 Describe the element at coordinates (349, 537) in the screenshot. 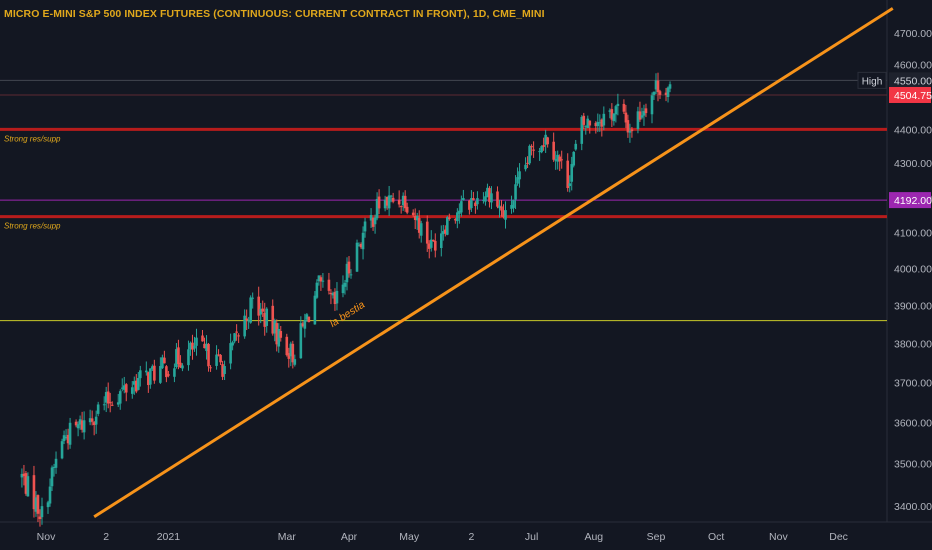

I see `x-tick-label: Apr` at that location.